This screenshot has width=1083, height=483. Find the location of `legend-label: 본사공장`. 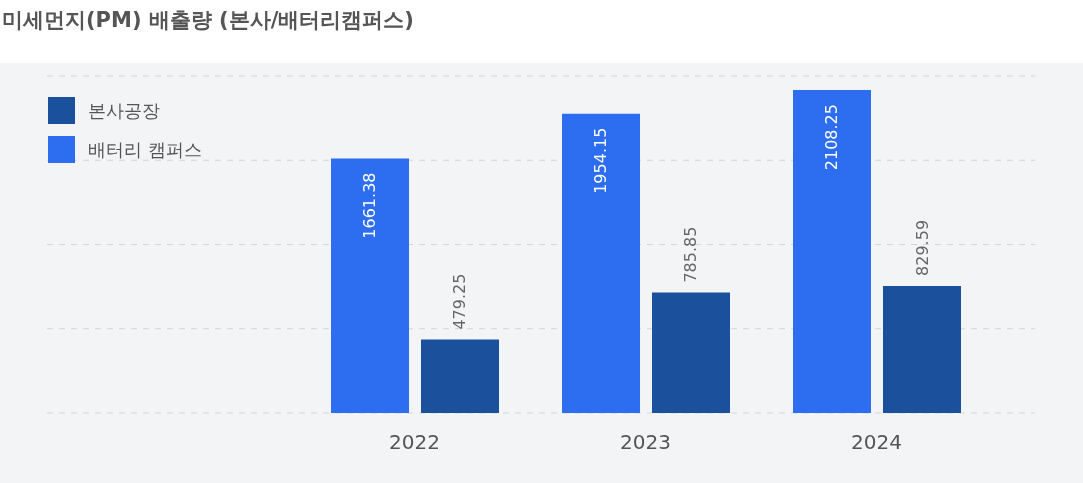

legend-label: 본사공장 is located at coordinates (124, 110).